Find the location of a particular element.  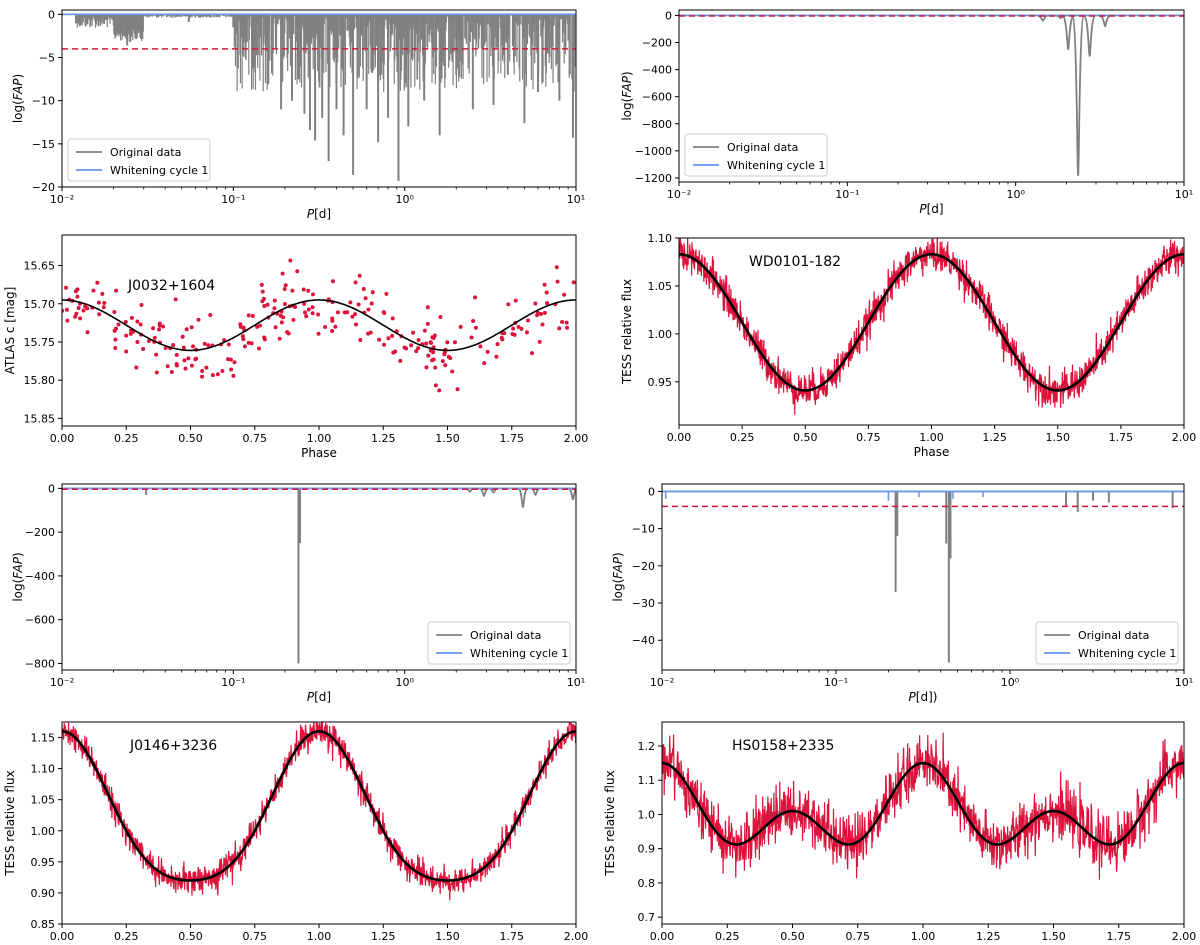

y-tick-label: −800 is located at coordinates (657, 124).